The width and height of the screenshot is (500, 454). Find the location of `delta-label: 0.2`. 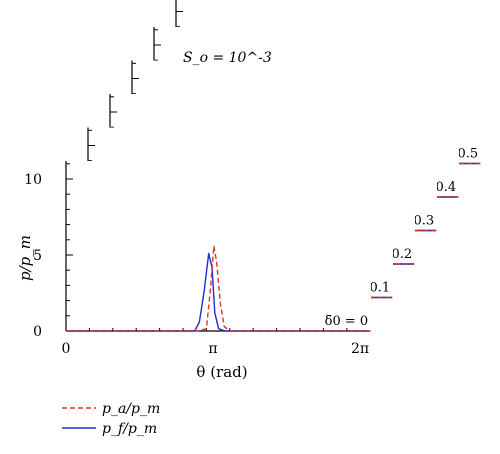

delta-label: 0.2 is located at coordinates (402, 254).